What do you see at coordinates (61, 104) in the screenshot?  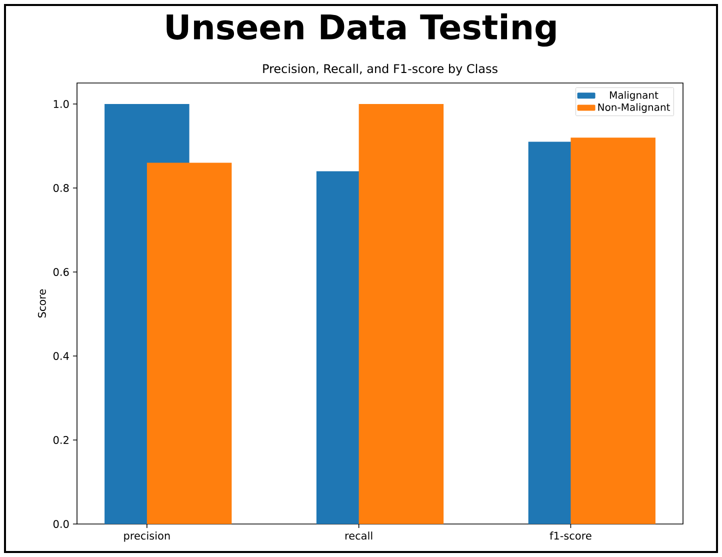 I see `y-tick-label: 1.0` at bounding box center [61, 104].